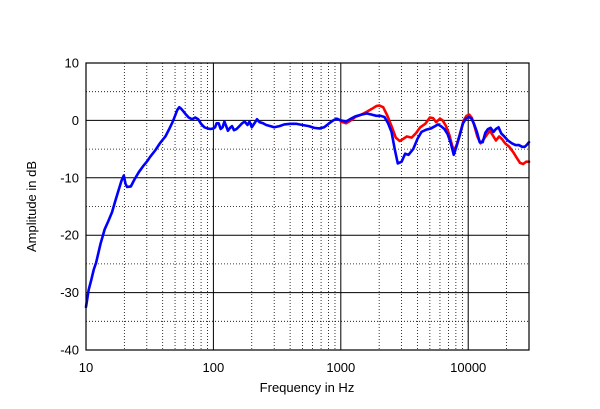 The width and height of the screenshot is (600, 409). Describe the element at coordinates (31, 206) in the screenshot. I see `y-axis-title: Amplitude in dB` at that location.